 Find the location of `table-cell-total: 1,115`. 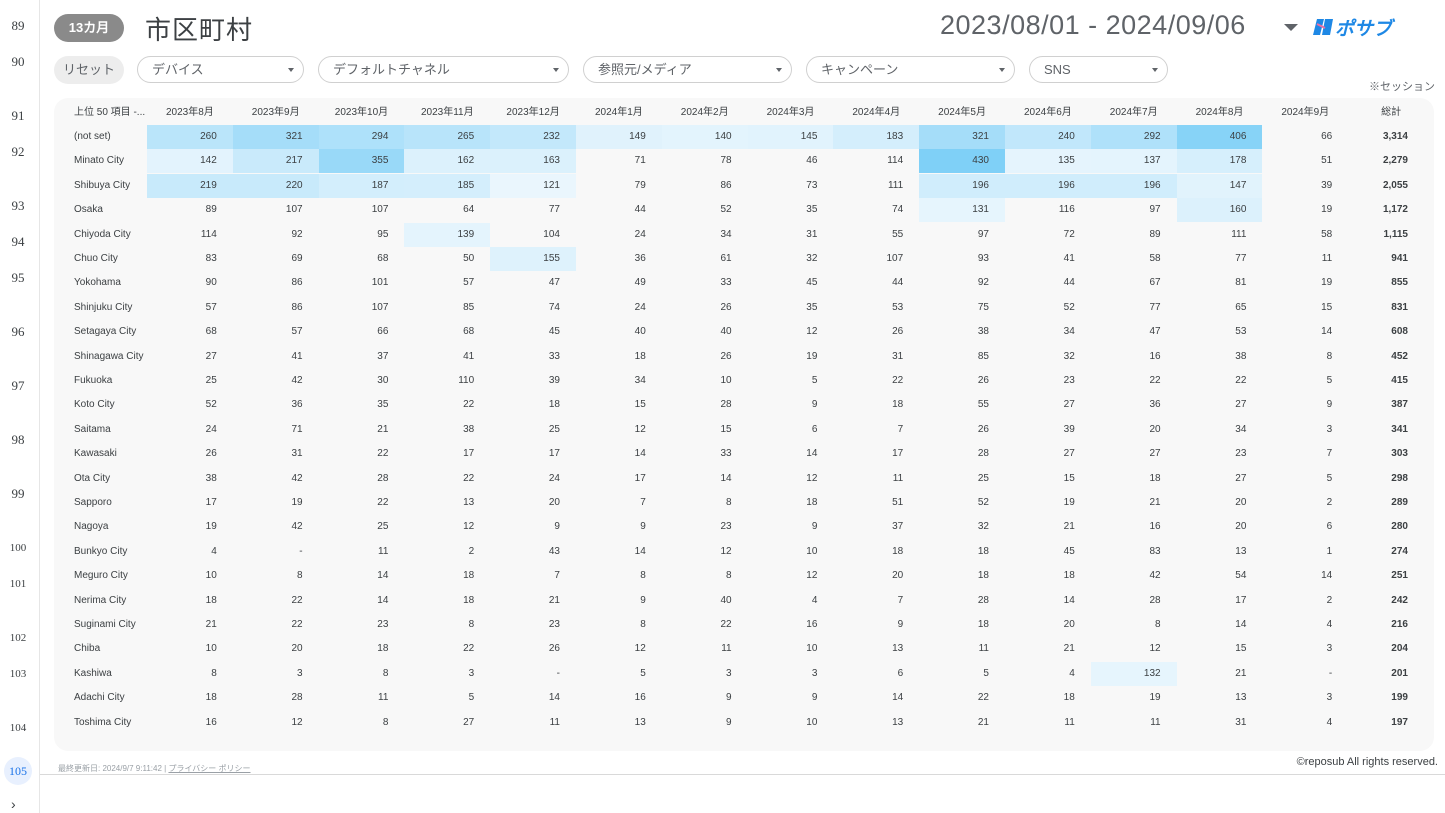

table-cell-total: 1,115 is located at coordinates (1395, 234).